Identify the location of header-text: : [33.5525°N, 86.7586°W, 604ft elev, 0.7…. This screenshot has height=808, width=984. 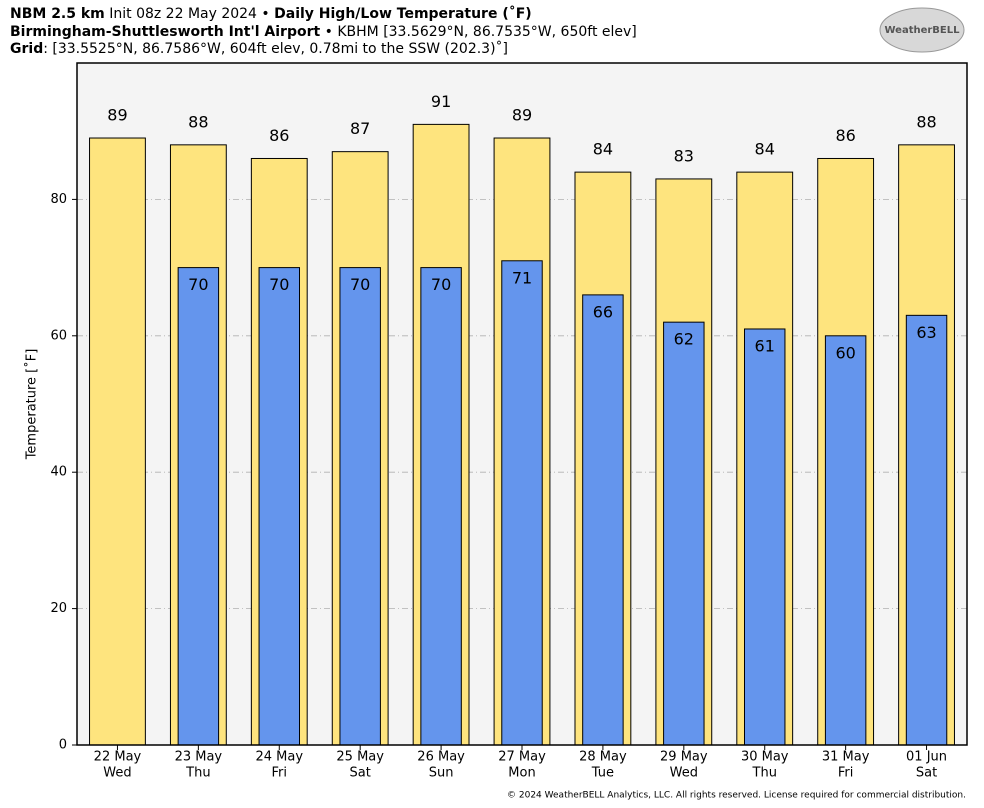
(275, 48).